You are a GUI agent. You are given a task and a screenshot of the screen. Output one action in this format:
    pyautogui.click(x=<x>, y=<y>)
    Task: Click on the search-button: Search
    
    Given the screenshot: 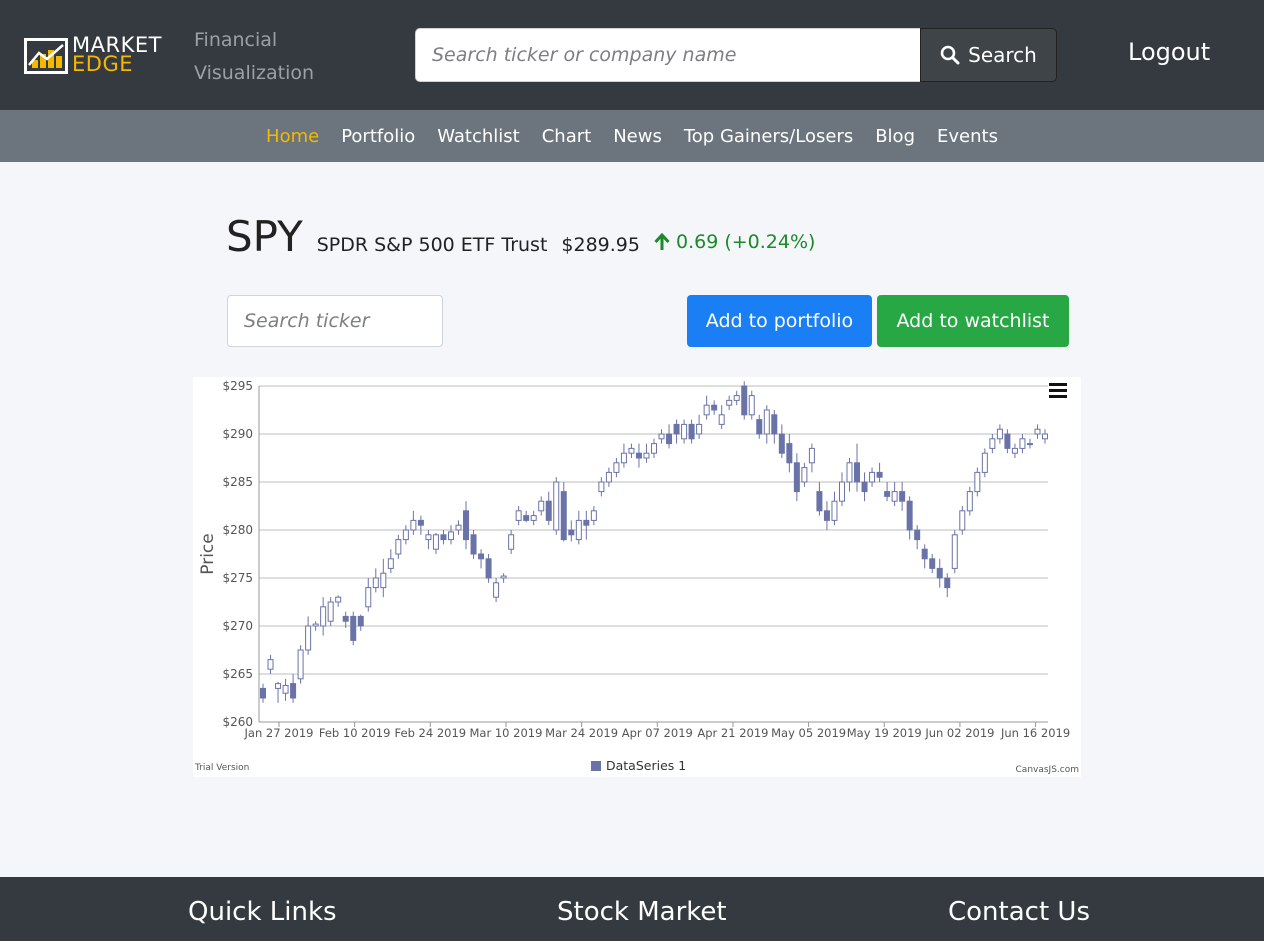 What is the action you would take?
    pyautogui.click(x=988, y=55)
    